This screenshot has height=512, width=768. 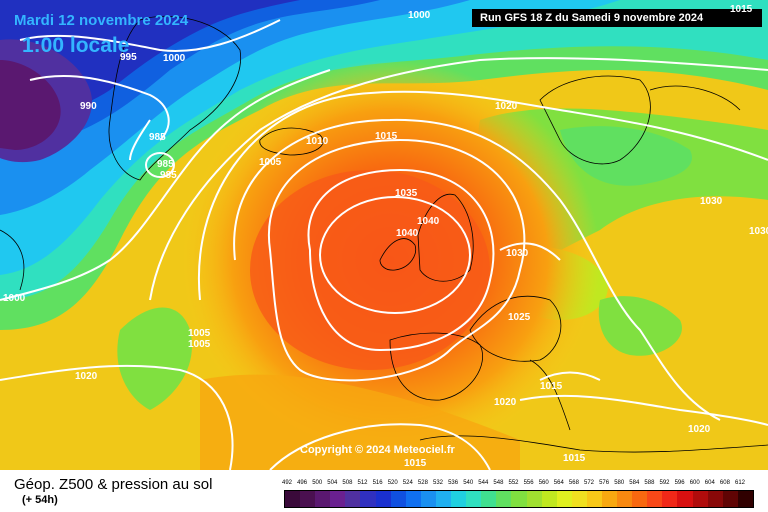 I want to click on scale-label: 540, so click(x=468, y=483).